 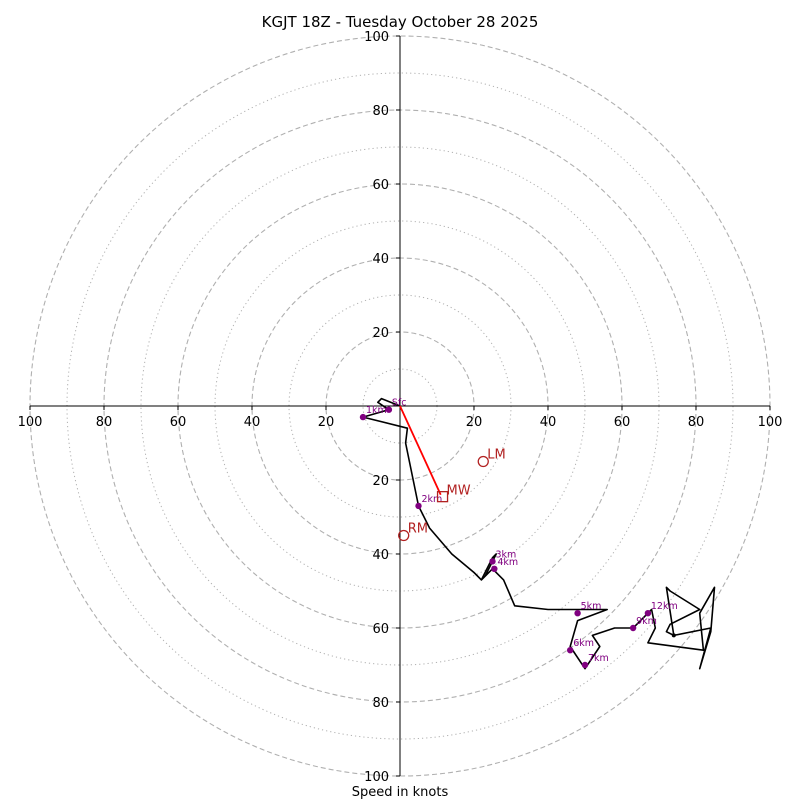 I want to click on chart-title: KGJT 18Z - Tuesday October 28 2025, so click(x=400, y=22).